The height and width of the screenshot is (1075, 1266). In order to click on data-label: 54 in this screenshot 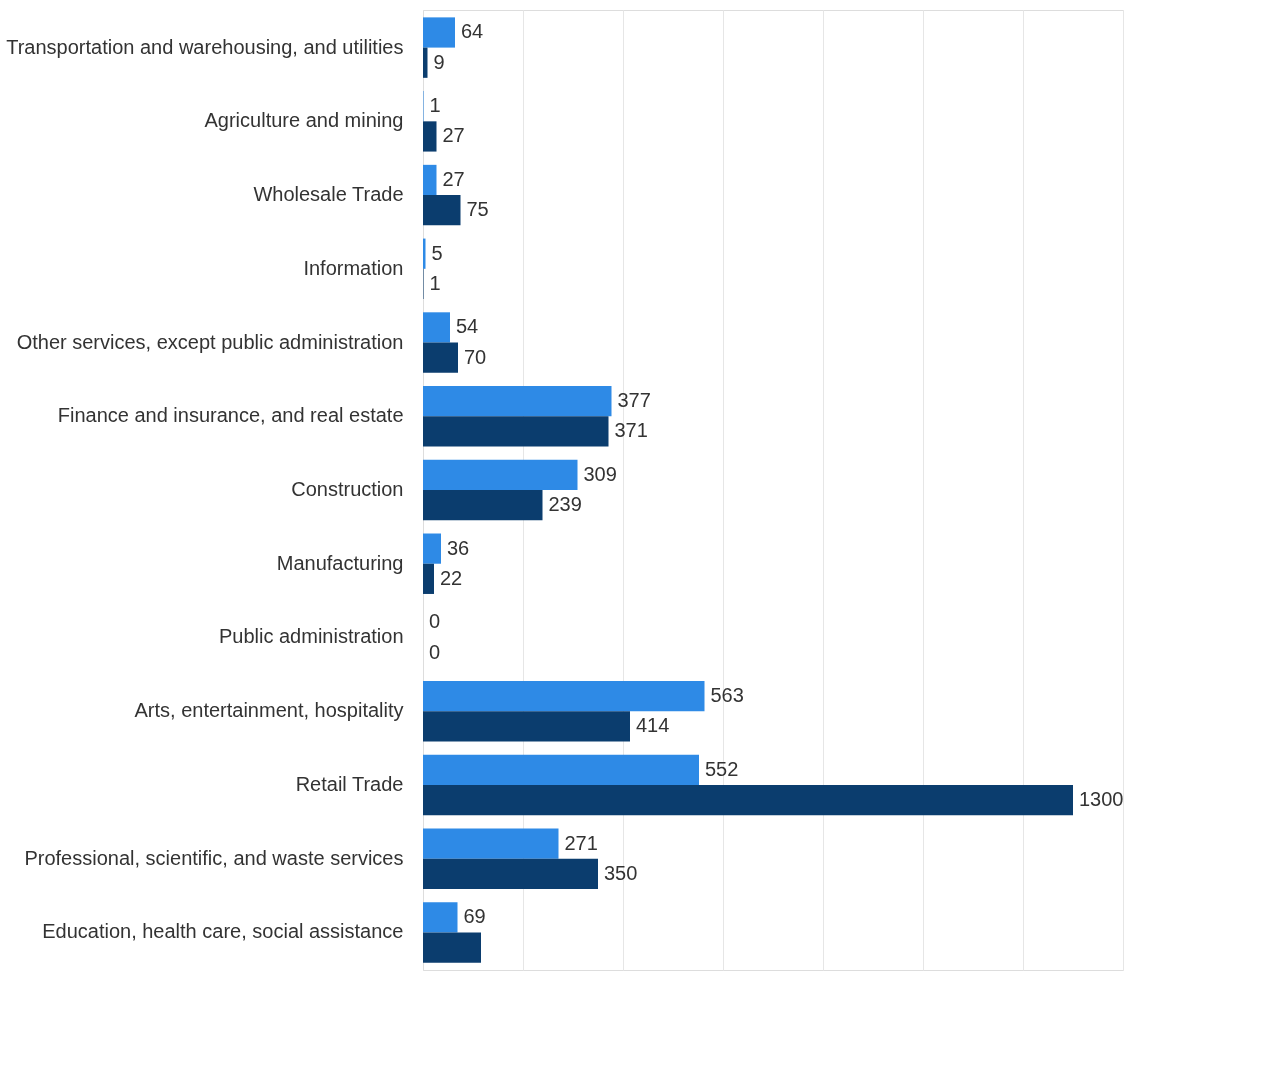, I will do `click(467, 326)`.